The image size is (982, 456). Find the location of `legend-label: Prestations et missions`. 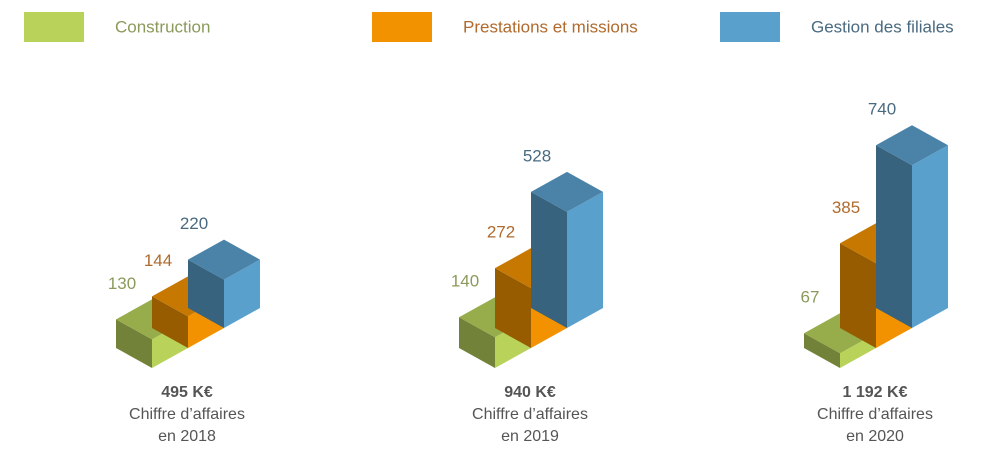

legend-label: Prestations et missions is located at coordinates (550, 26).